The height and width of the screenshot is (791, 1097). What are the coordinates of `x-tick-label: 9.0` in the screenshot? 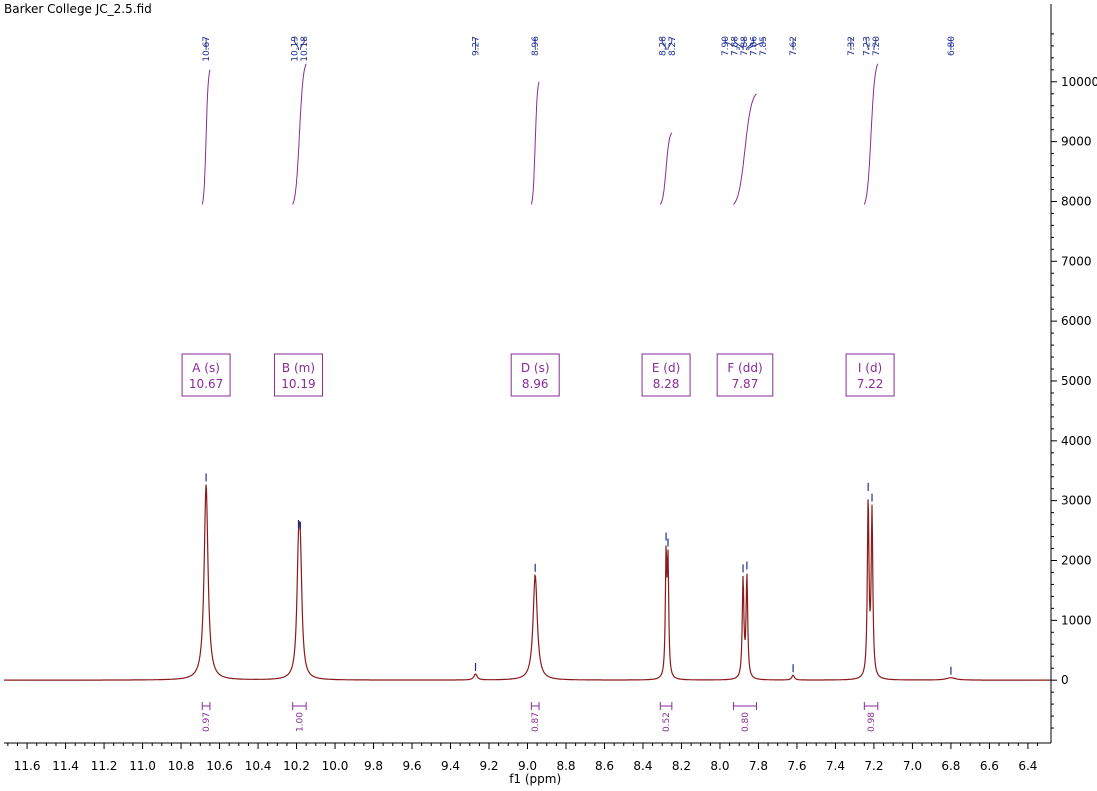 It's located at (527, 766).